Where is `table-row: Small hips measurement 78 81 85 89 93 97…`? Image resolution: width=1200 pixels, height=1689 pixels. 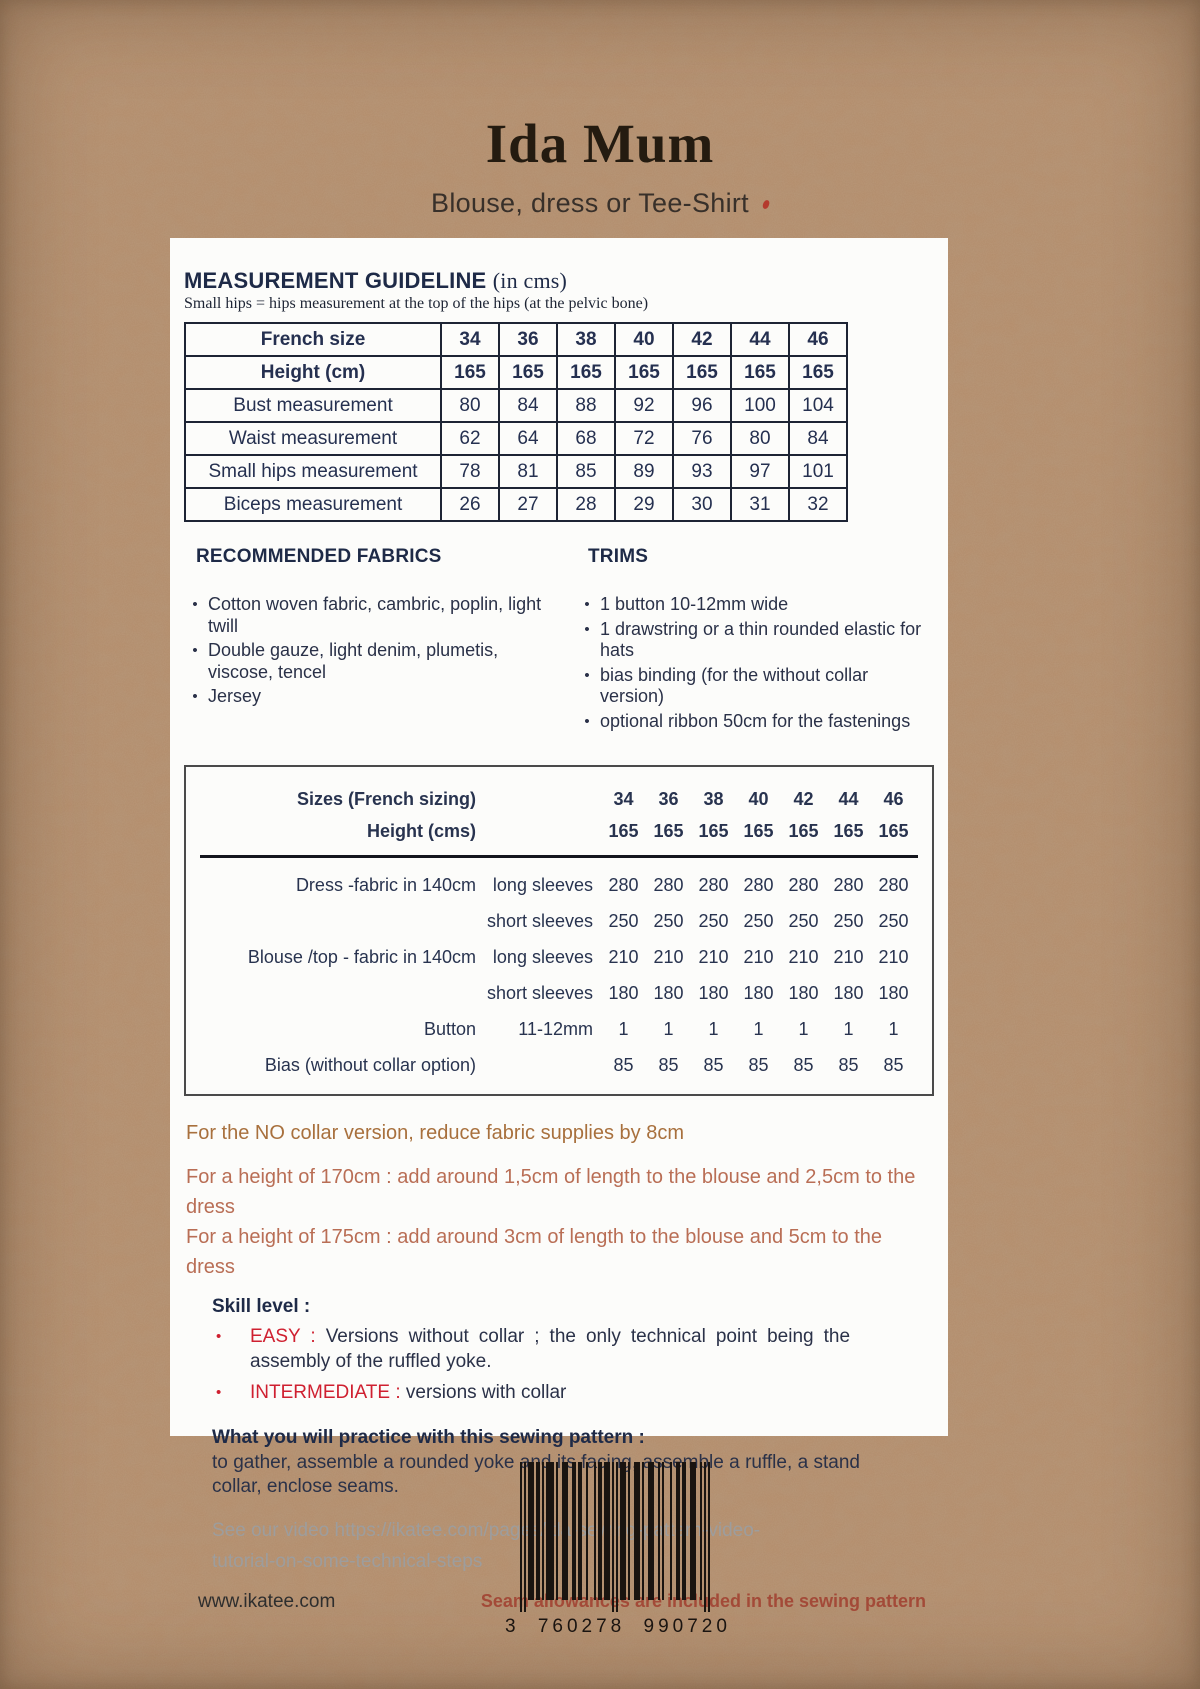
table-row: Small hips measurement 78 81 85 89 93 97… is located at coordinates (516, 471).